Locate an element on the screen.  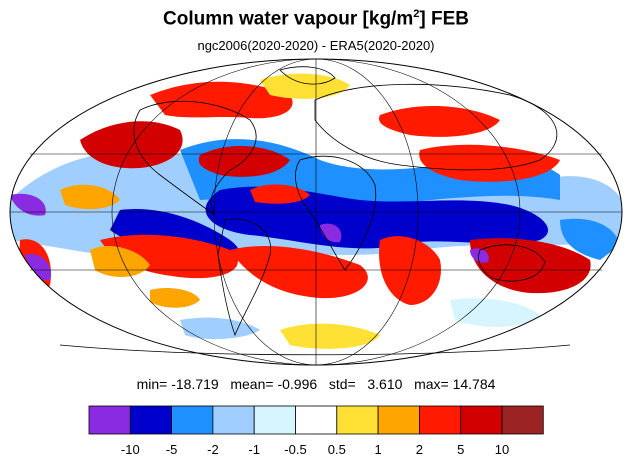
coast-south-america is located at coordinates (244, 277).